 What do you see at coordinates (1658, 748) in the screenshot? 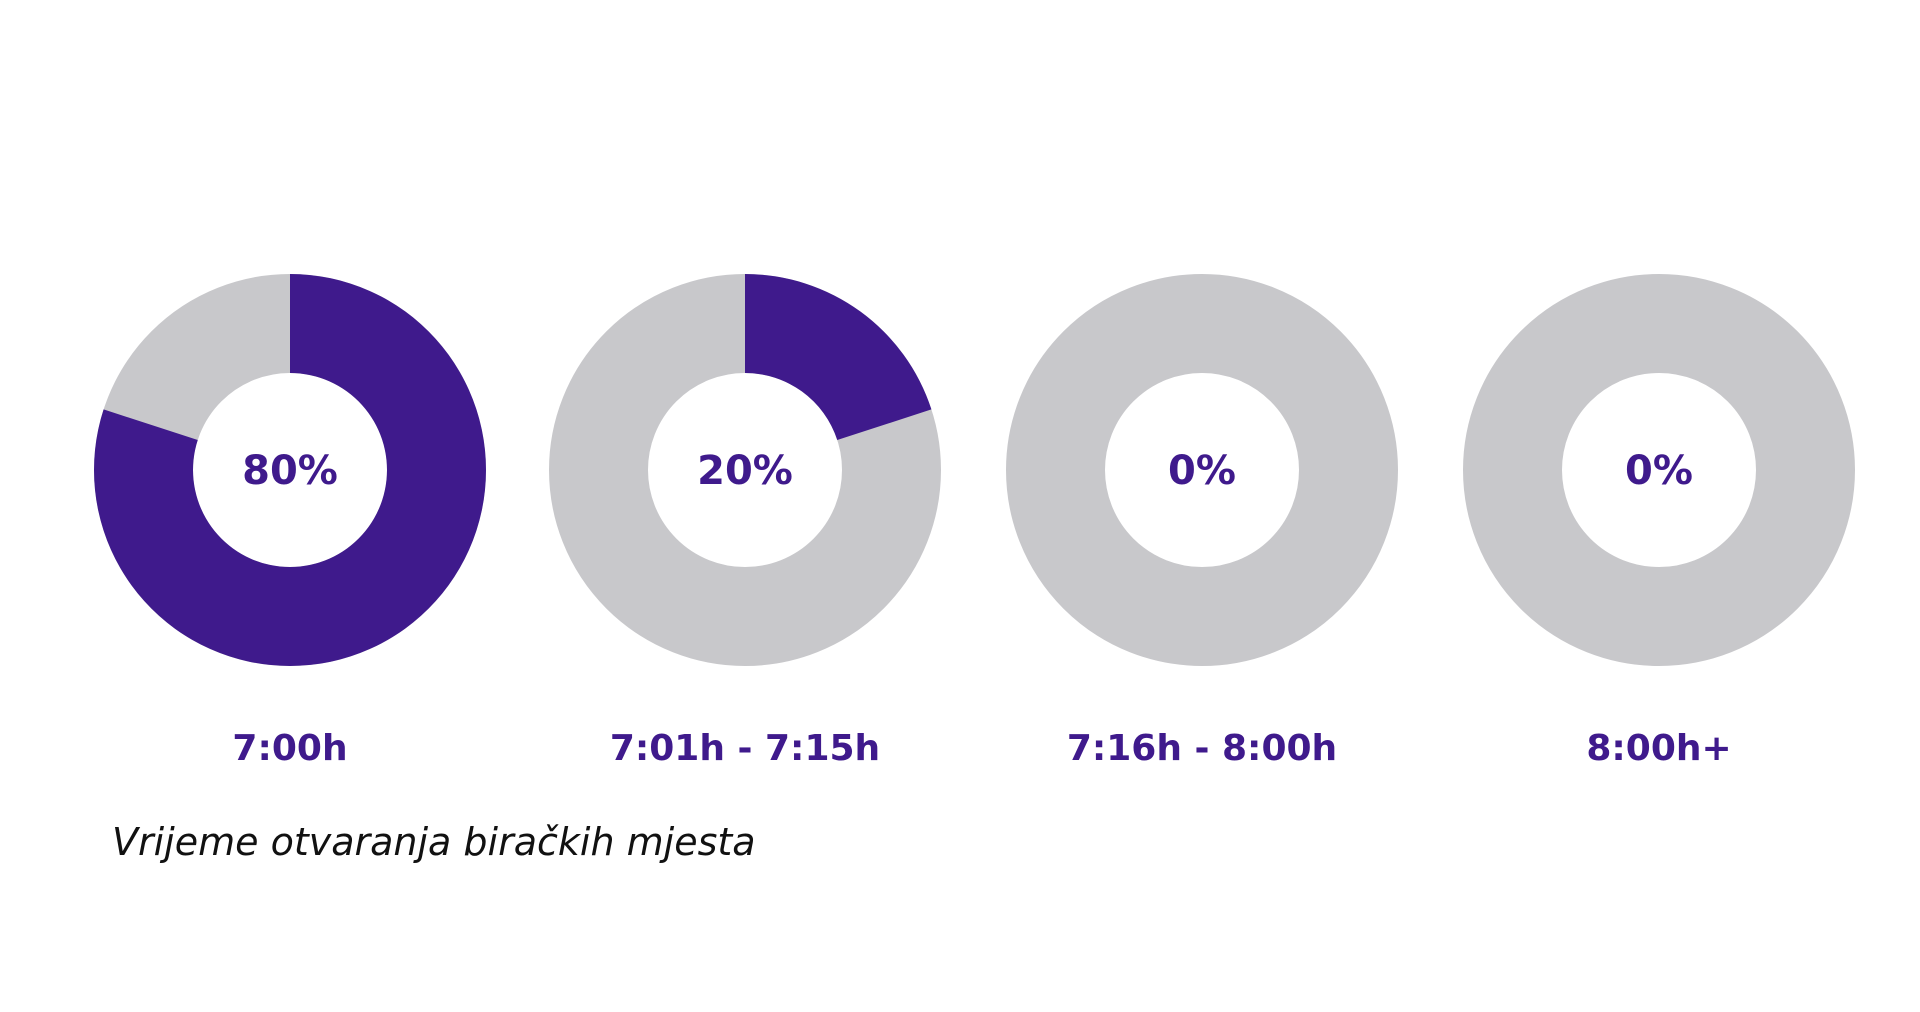
I see `donut-category-label: 8:00h+` at bounding box center [1658, 748].